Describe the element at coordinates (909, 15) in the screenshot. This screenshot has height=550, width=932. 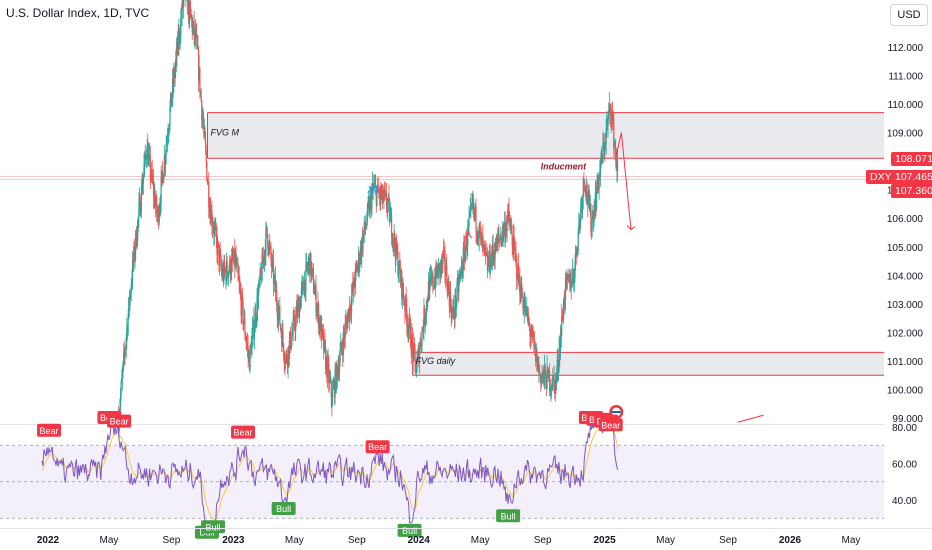
I see `currency-button: USD` at that location.